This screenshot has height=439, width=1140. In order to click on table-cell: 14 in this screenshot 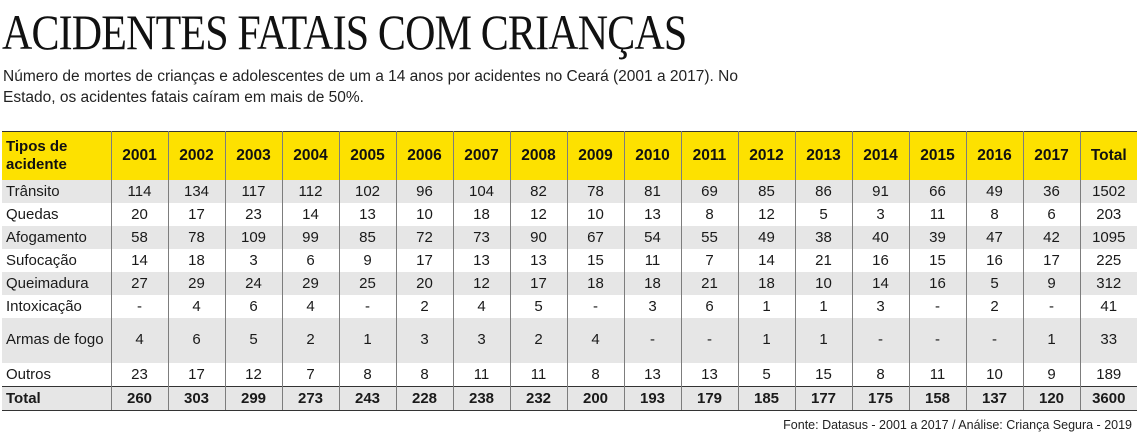, I will do `click(140, 260)`.